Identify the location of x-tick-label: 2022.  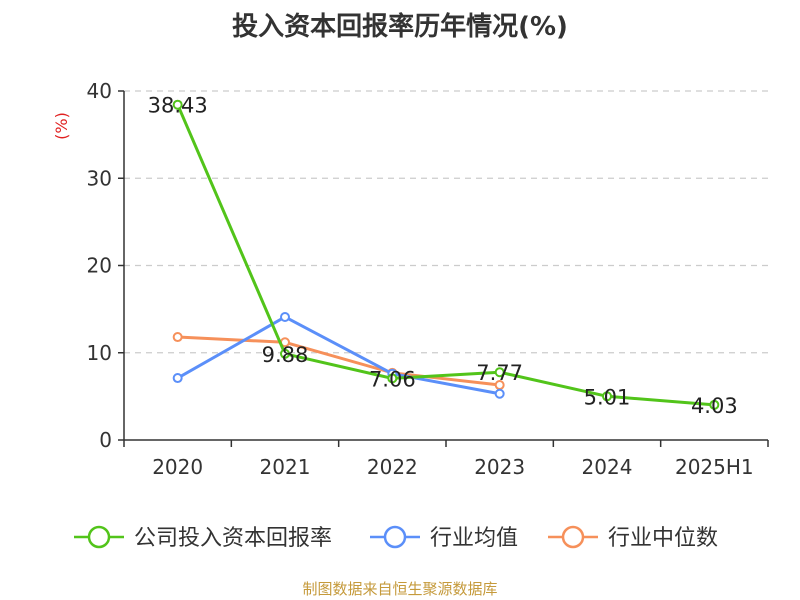
(392, 467).